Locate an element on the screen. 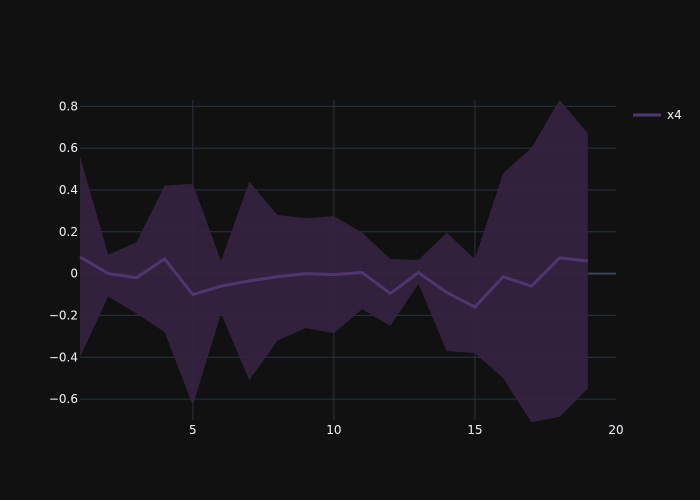 This screenshot has height=500, width=700. y-tick-label: 0.8 is located at coordinates (68, 106).